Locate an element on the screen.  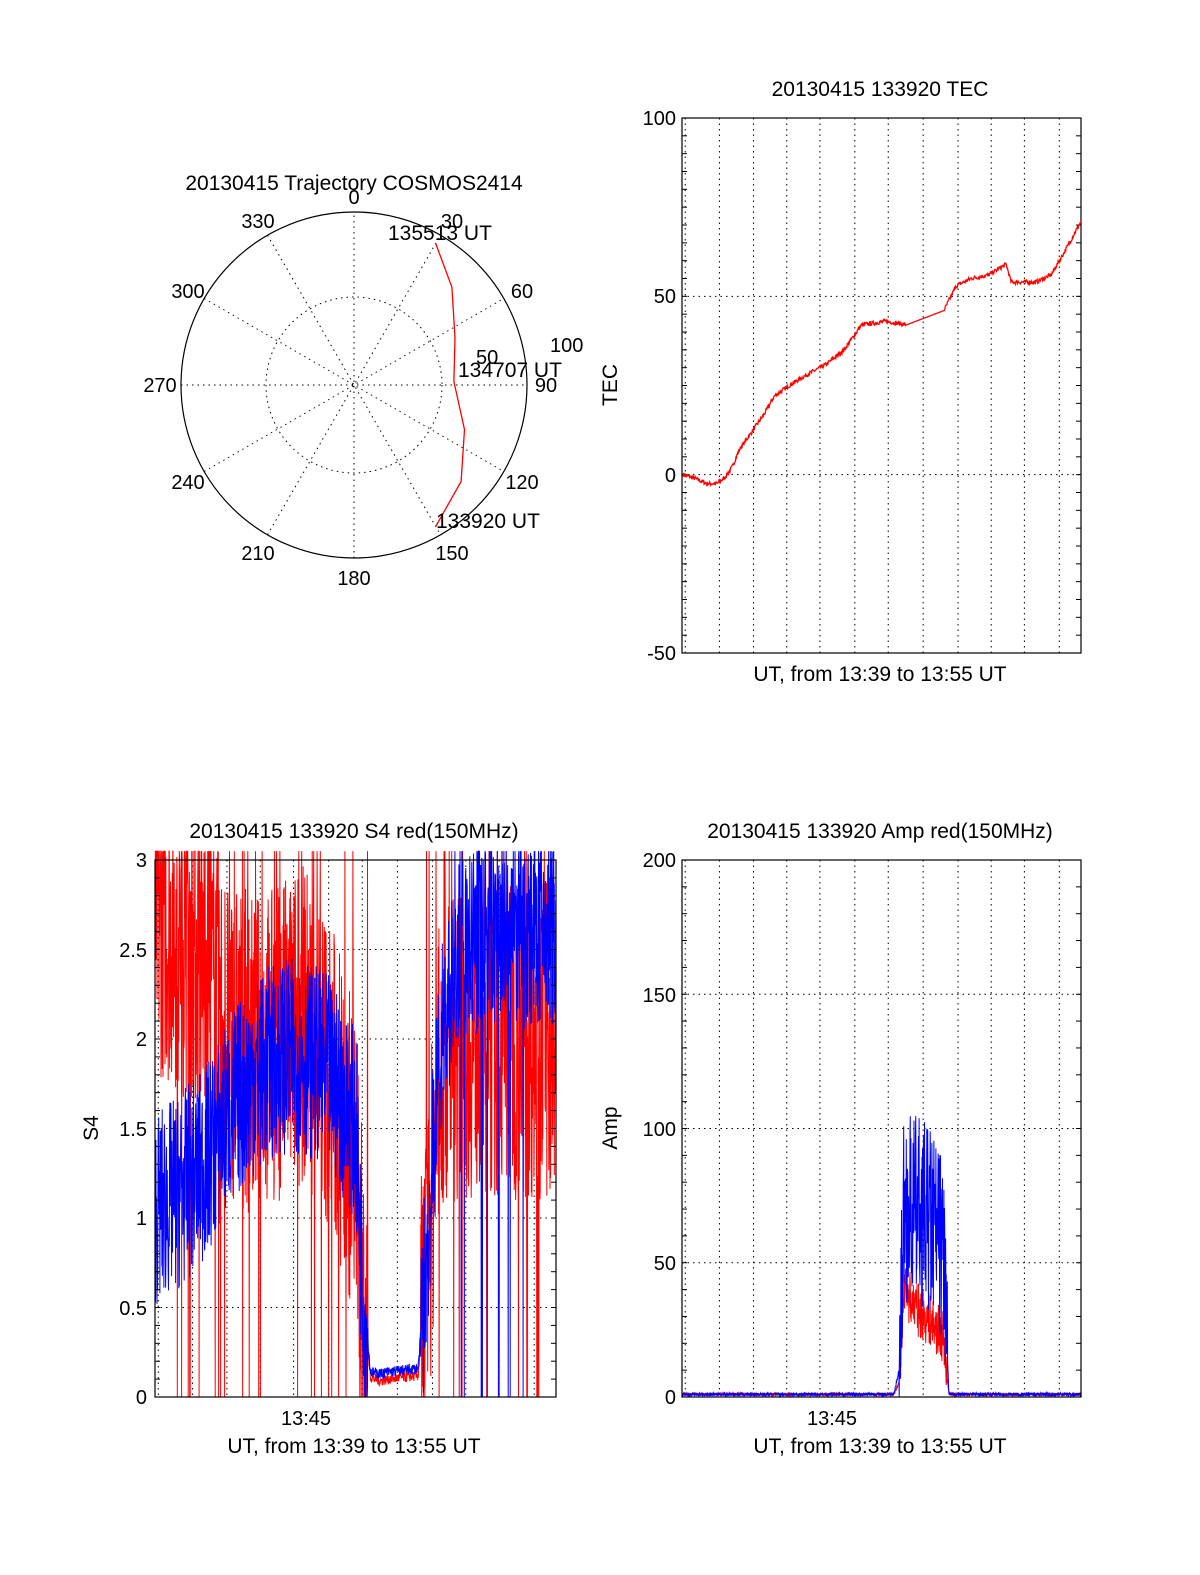
tec-ytick-0: 0 is located at coordinates (670, 476).